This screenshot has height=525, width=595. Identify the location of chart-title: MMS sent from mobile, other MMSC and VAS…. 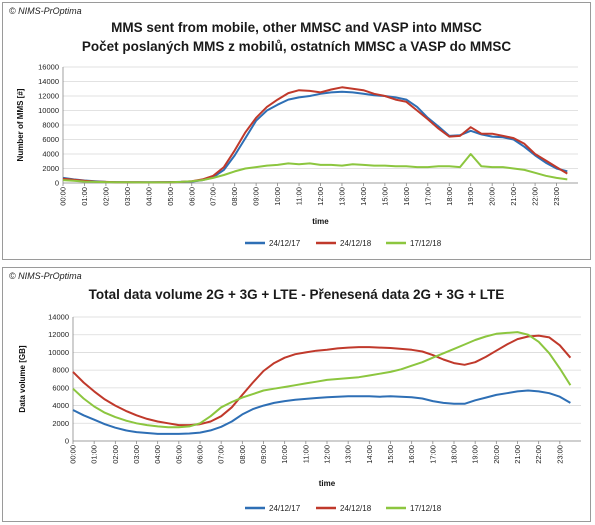
(296, 27).